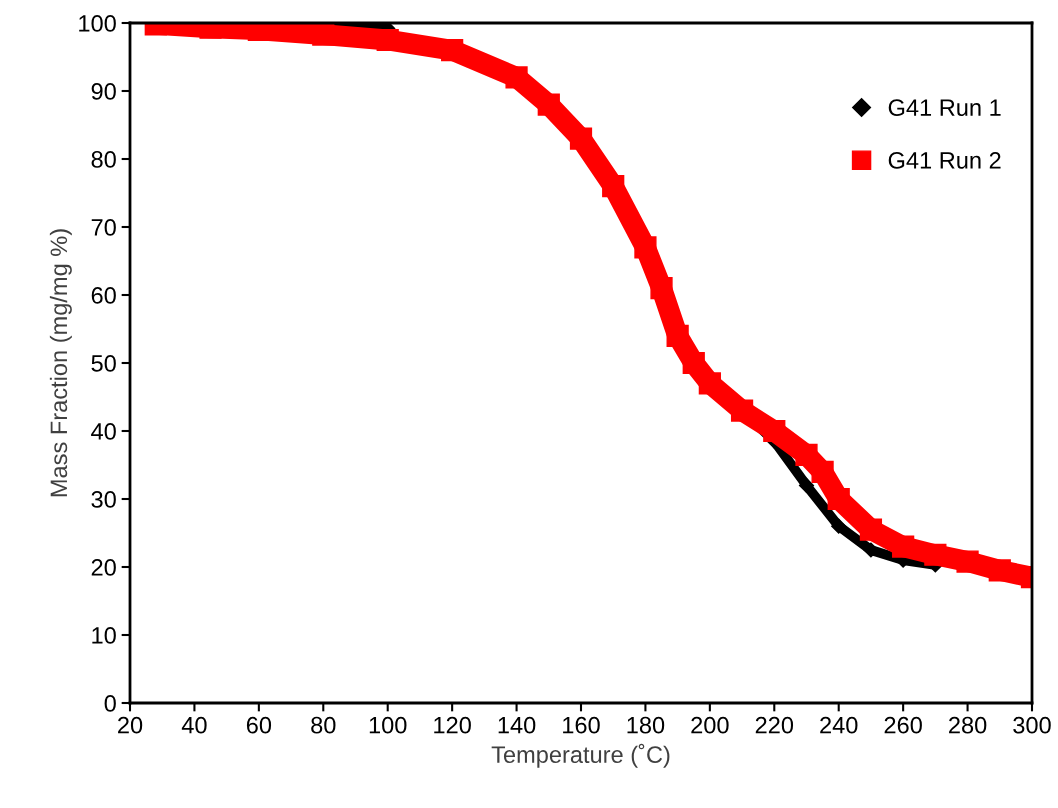 This screenshot has height=808, width=1058. Describe the element at coordinates (97, 23) in the screenshot. I see `y-tick-label: 100` at that location.